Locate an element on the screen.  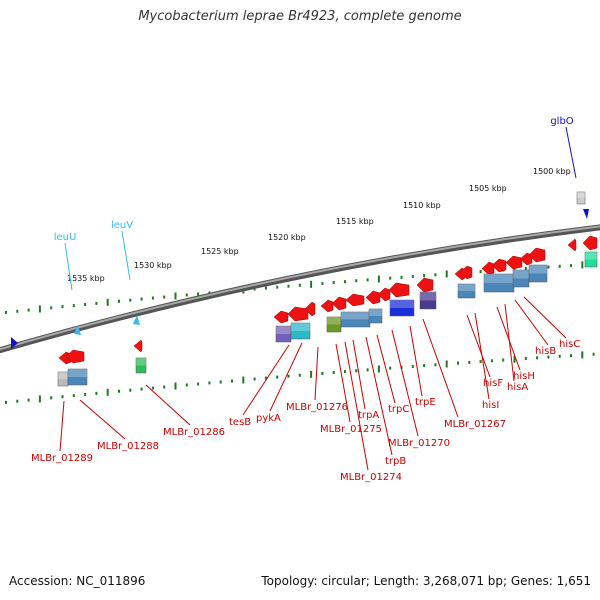
gene-callout-MLBr_01270: MLBr_01270 is located at coordinates (419, 389).